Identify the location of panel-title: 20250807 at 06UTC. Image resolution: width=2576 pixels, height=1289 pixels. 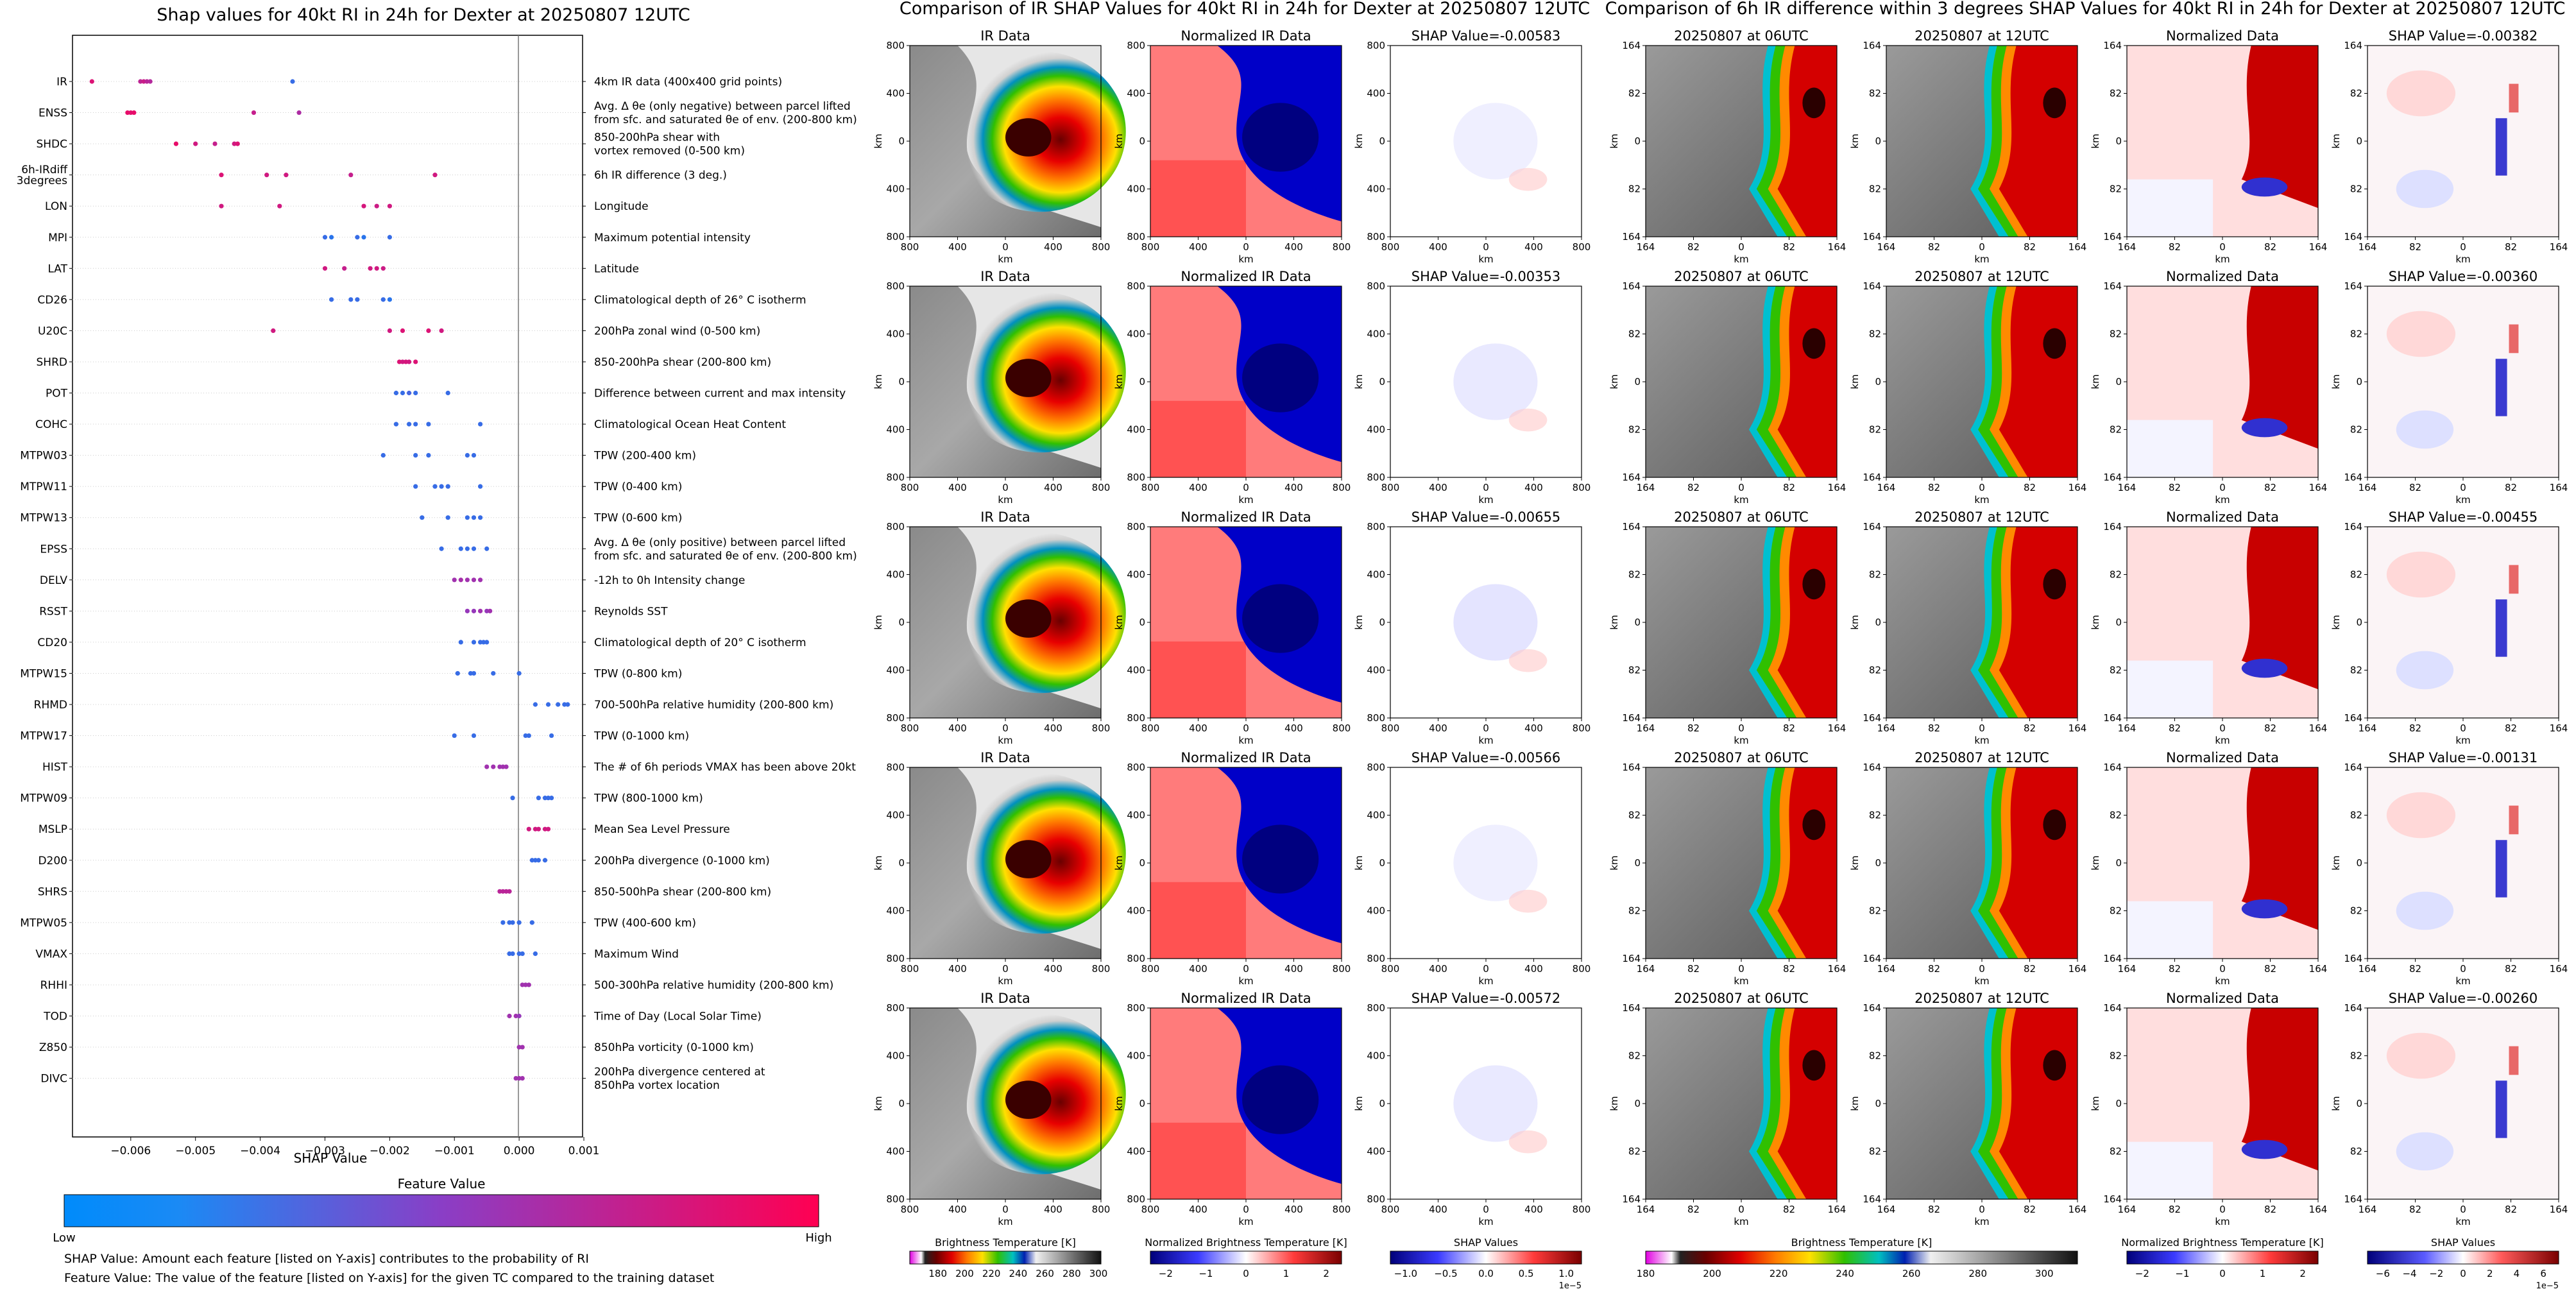
(1742, 998).